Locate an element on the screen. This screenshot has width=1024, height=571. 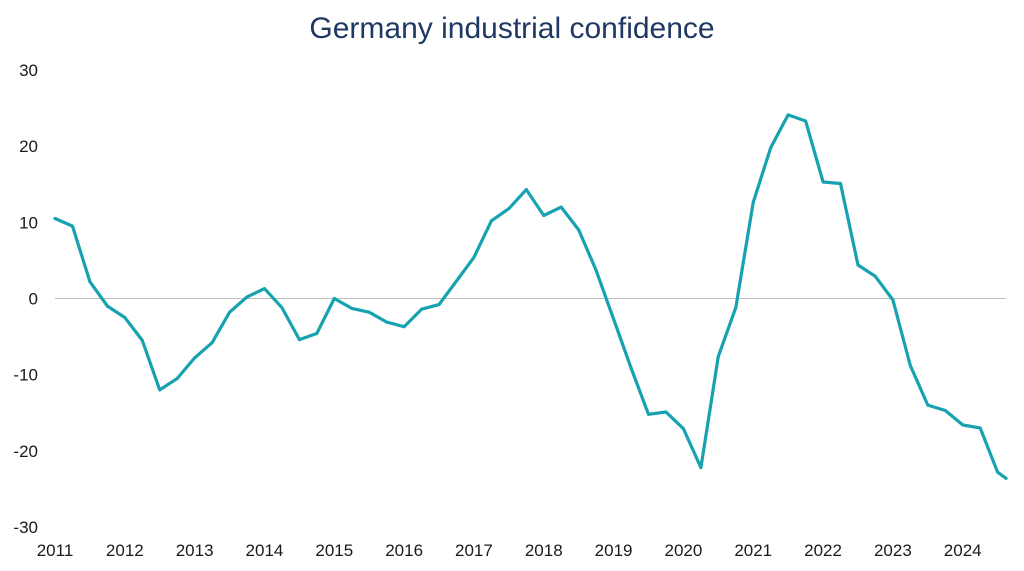
x-tick-label: 2011 is located at coordinates (55, 550).